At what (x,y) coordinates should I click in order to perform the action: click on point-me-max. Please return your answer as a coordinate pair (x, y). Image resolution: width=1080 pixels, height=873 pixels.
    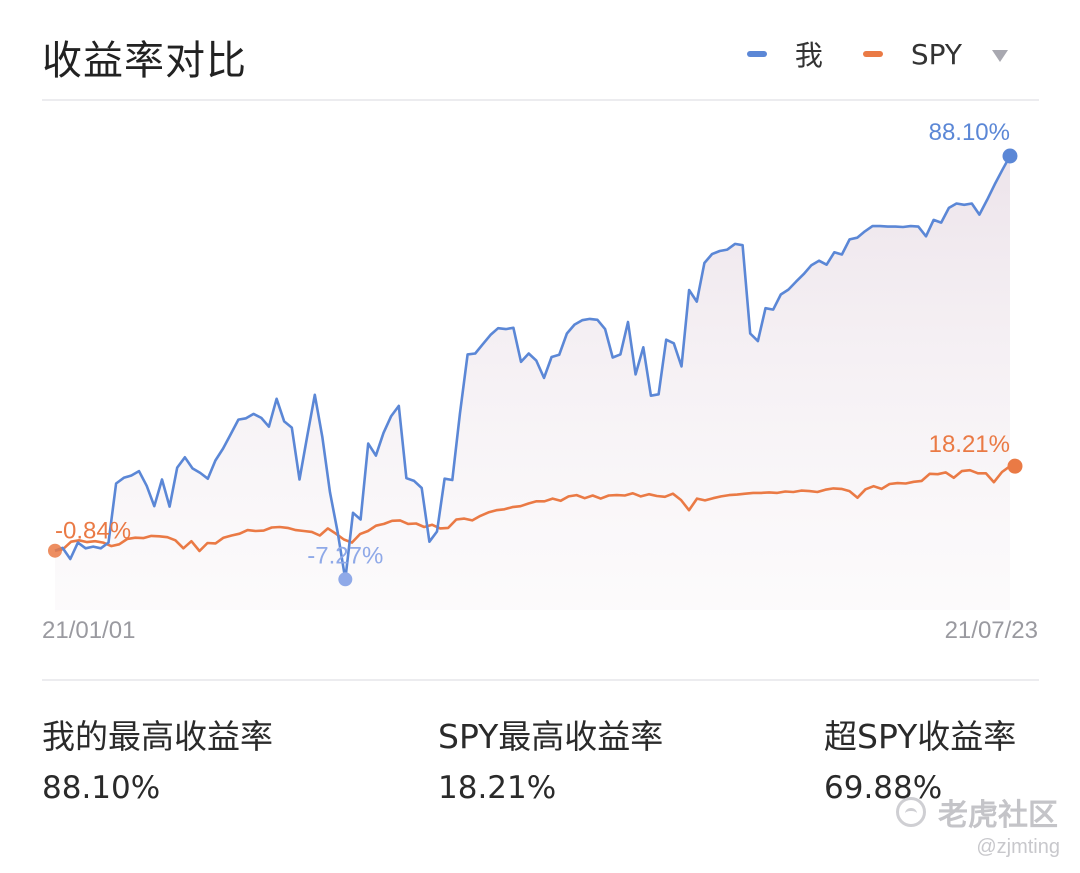
    Looking at the image, I should click on (1010, 156).